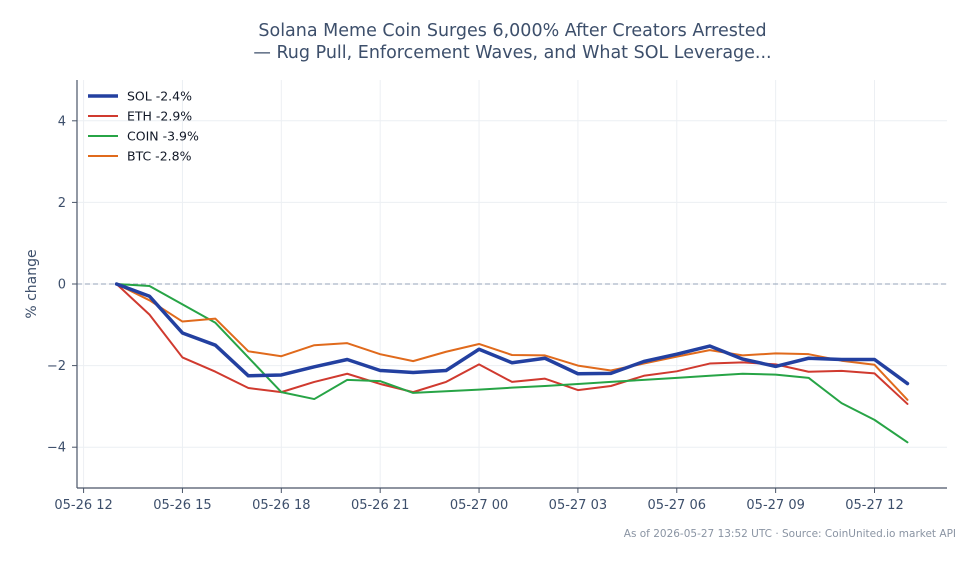  What do you see at coordinates (281, 505) in the screenshot?
I see `x-tick-label: 05-26 18` at bounding box center [281, 505].